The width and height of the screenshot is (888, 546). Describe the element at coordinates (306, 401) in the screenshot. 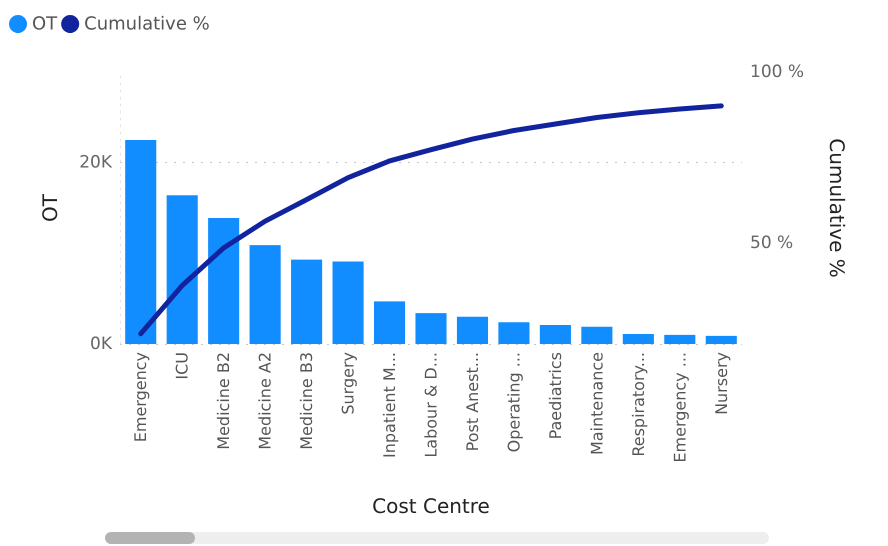

I see `x-tick-label: Medicine B3` at that location.